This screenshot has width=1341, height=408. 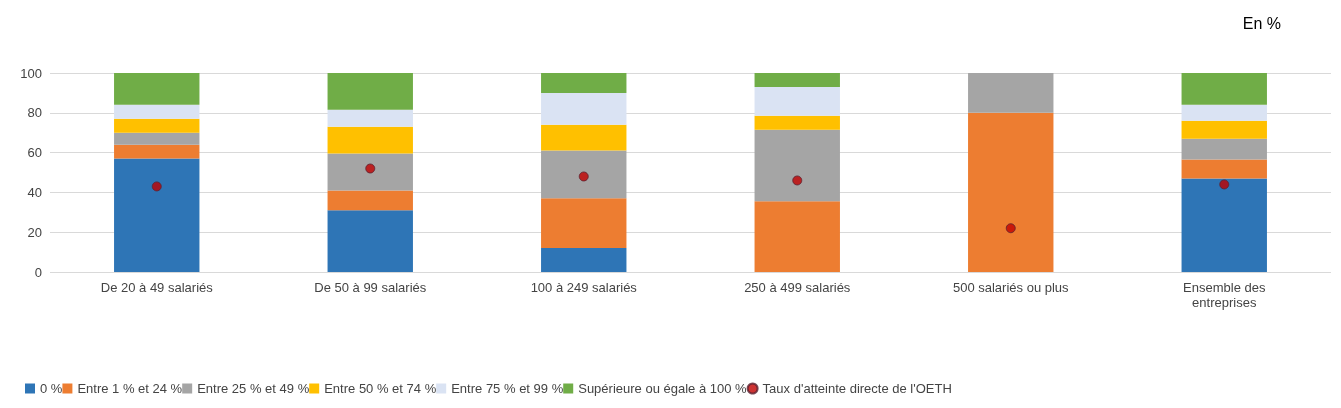 What do you see at coordinates (857, 388) in the screenshot?
I see `legend-label: Taux d'atteinte directe de l'OETH` at bounding box center [857, 388].